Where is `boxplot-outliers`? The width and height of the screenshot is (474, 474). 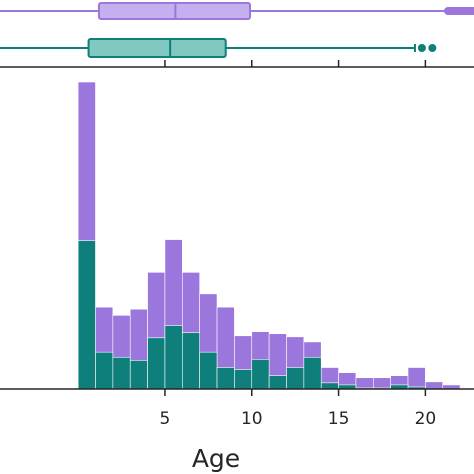 boxplot-outliers is located at coordinates (459, 11).